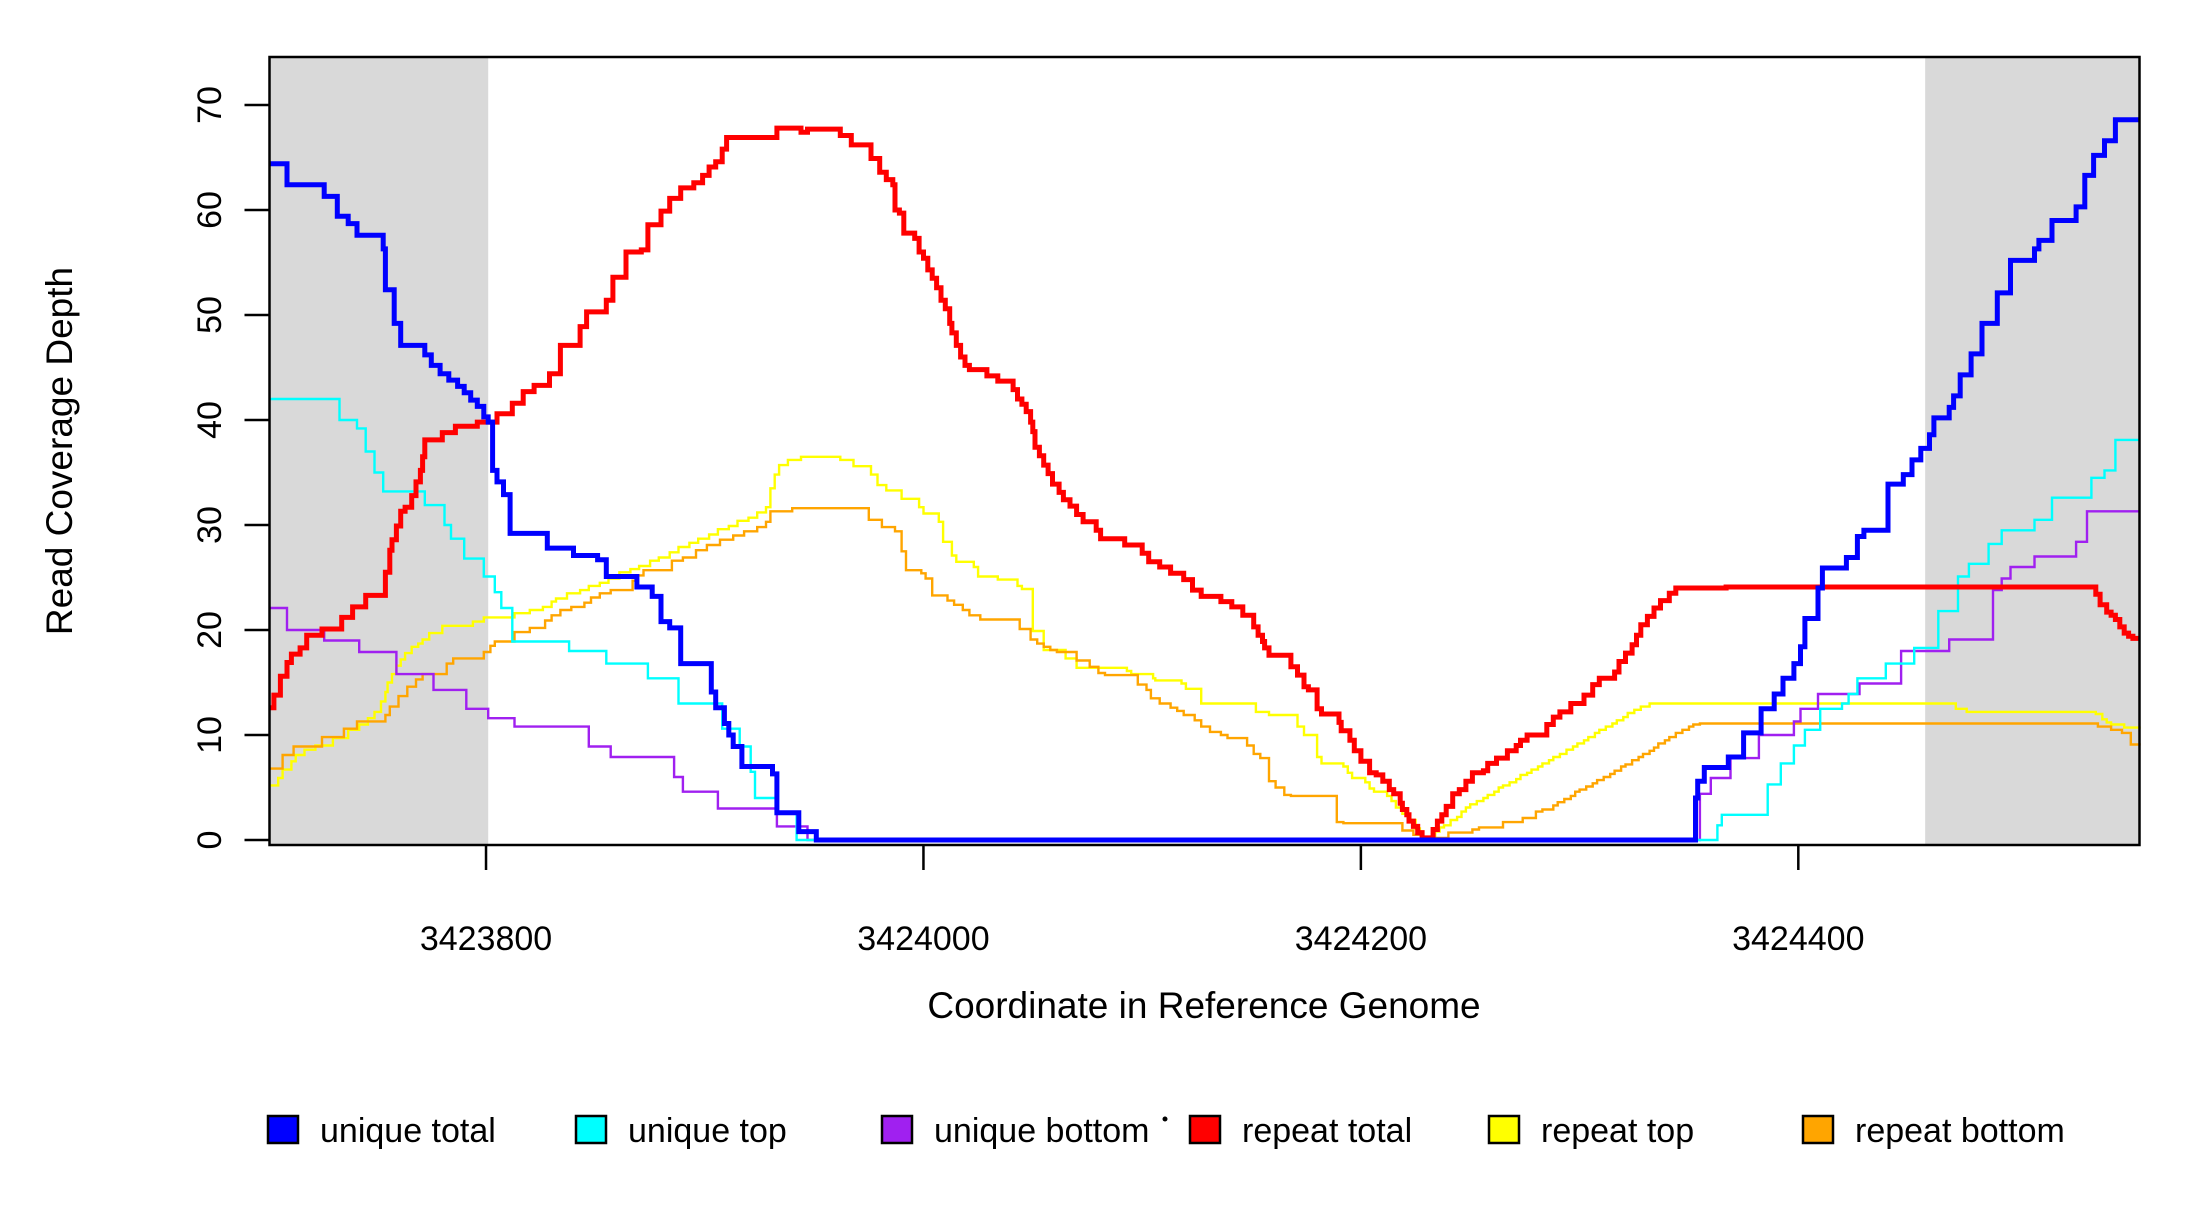  What do you see at coordinates (59, 451) in the screenshot?
I see `y-axis-title: Read Coverage Depth` at bounding box center [59, 451].